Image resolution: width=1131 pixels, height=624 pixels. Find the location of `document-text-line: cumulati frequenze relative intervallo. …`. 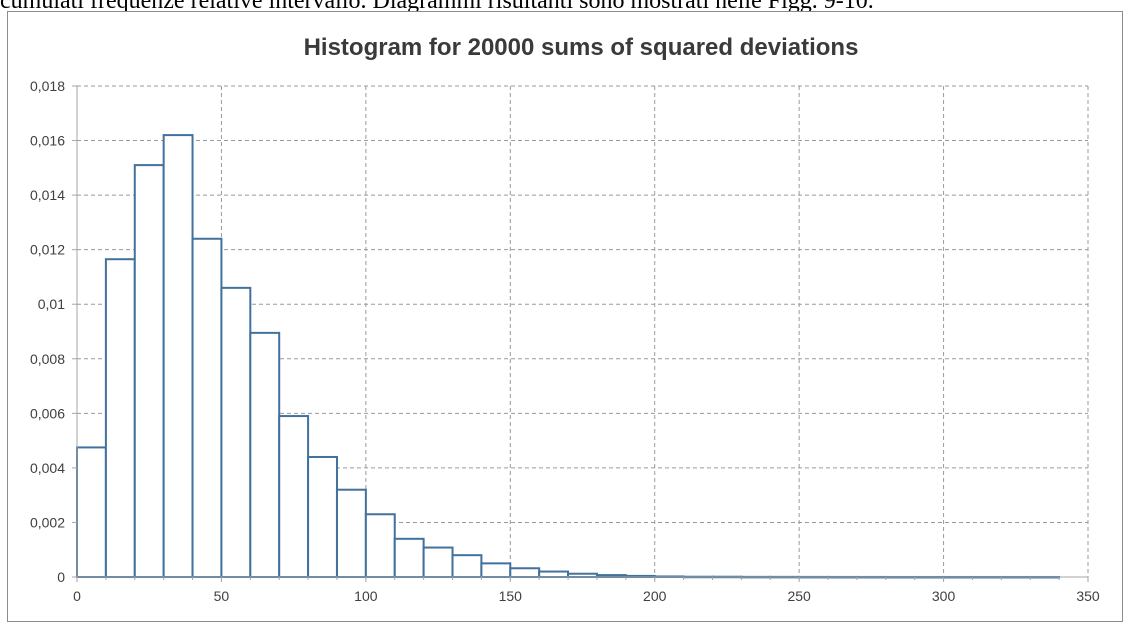

document-text-line: cumulati frequenze relative intervallo. … is located at coordinates (565, 5).